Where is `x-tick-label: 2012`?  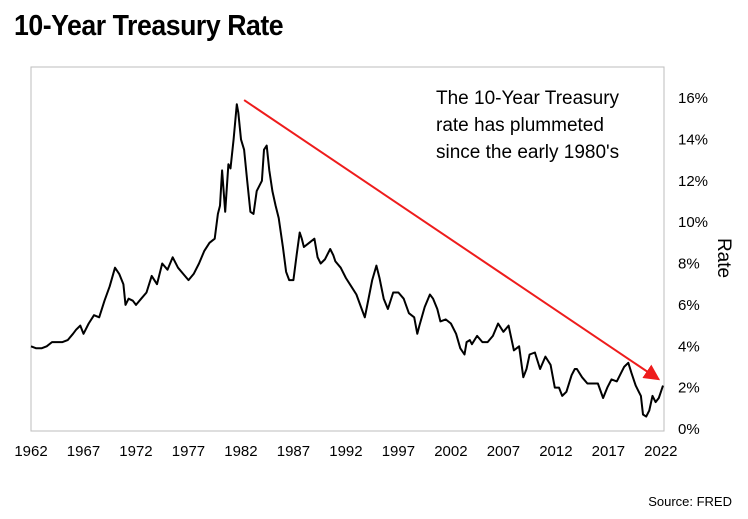
x-tick-label: 2012 is located at coordinates (555, 451).